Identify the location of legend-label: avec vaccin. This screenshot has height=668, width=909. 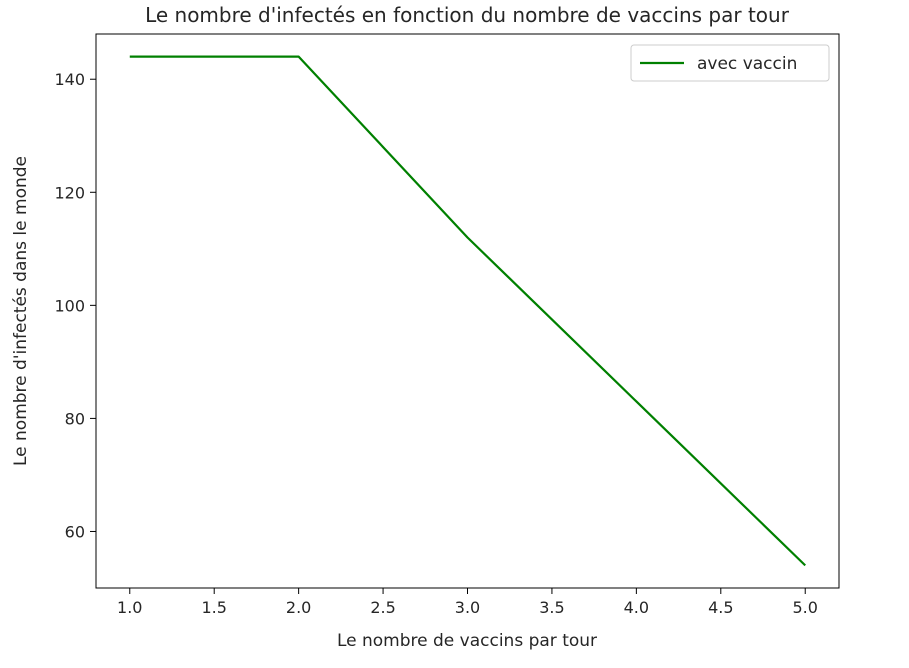
(747, 64).